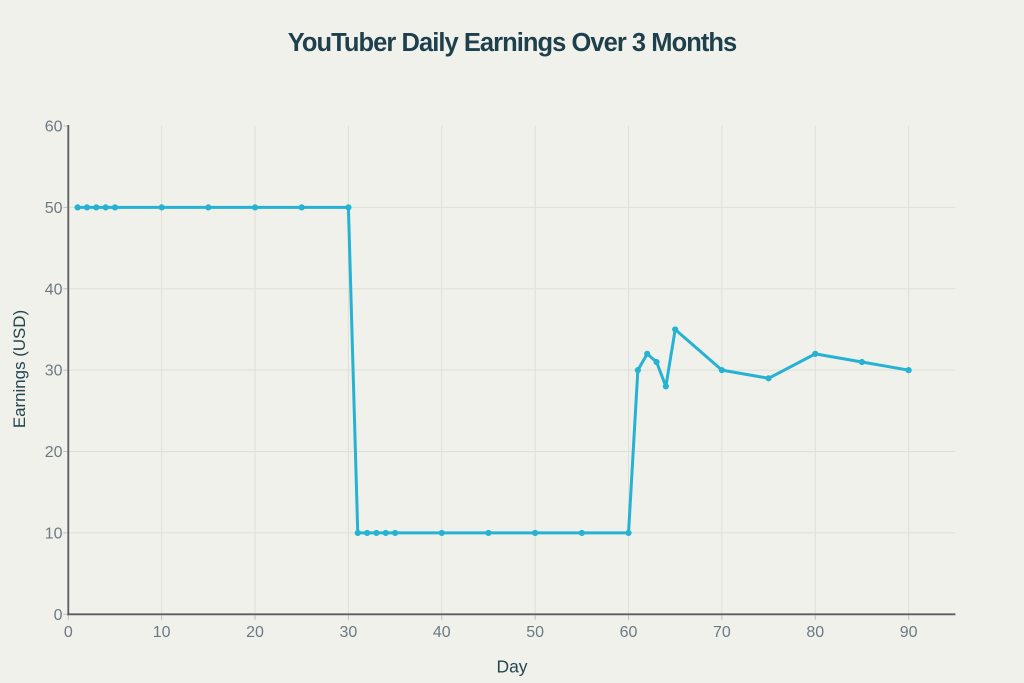 The width and height of the screenshot is (1024, 683). What do you see at coordinates (511, 667) in the screenshot?
I see `svg-text: Day` at bounding box center [511, 667].